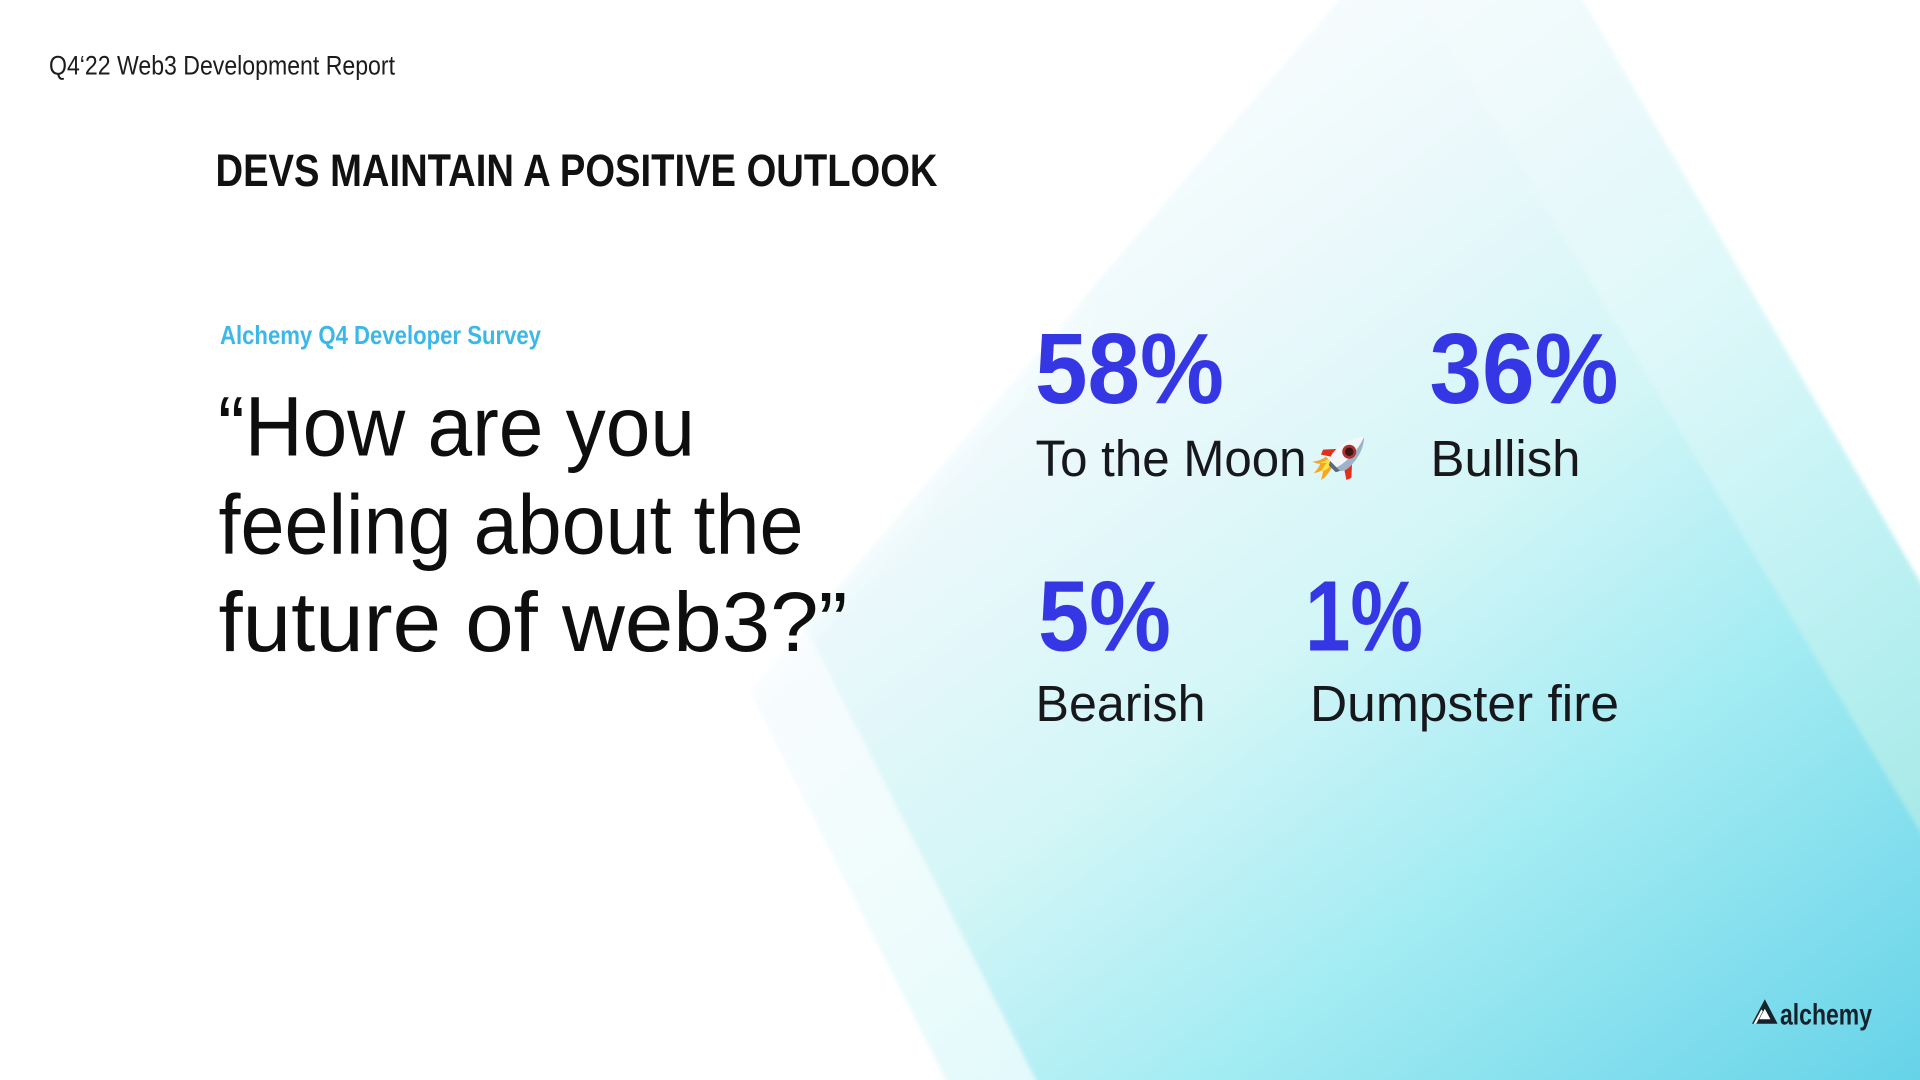  I want to click on svg-text: 58%, so click(1129, 369).